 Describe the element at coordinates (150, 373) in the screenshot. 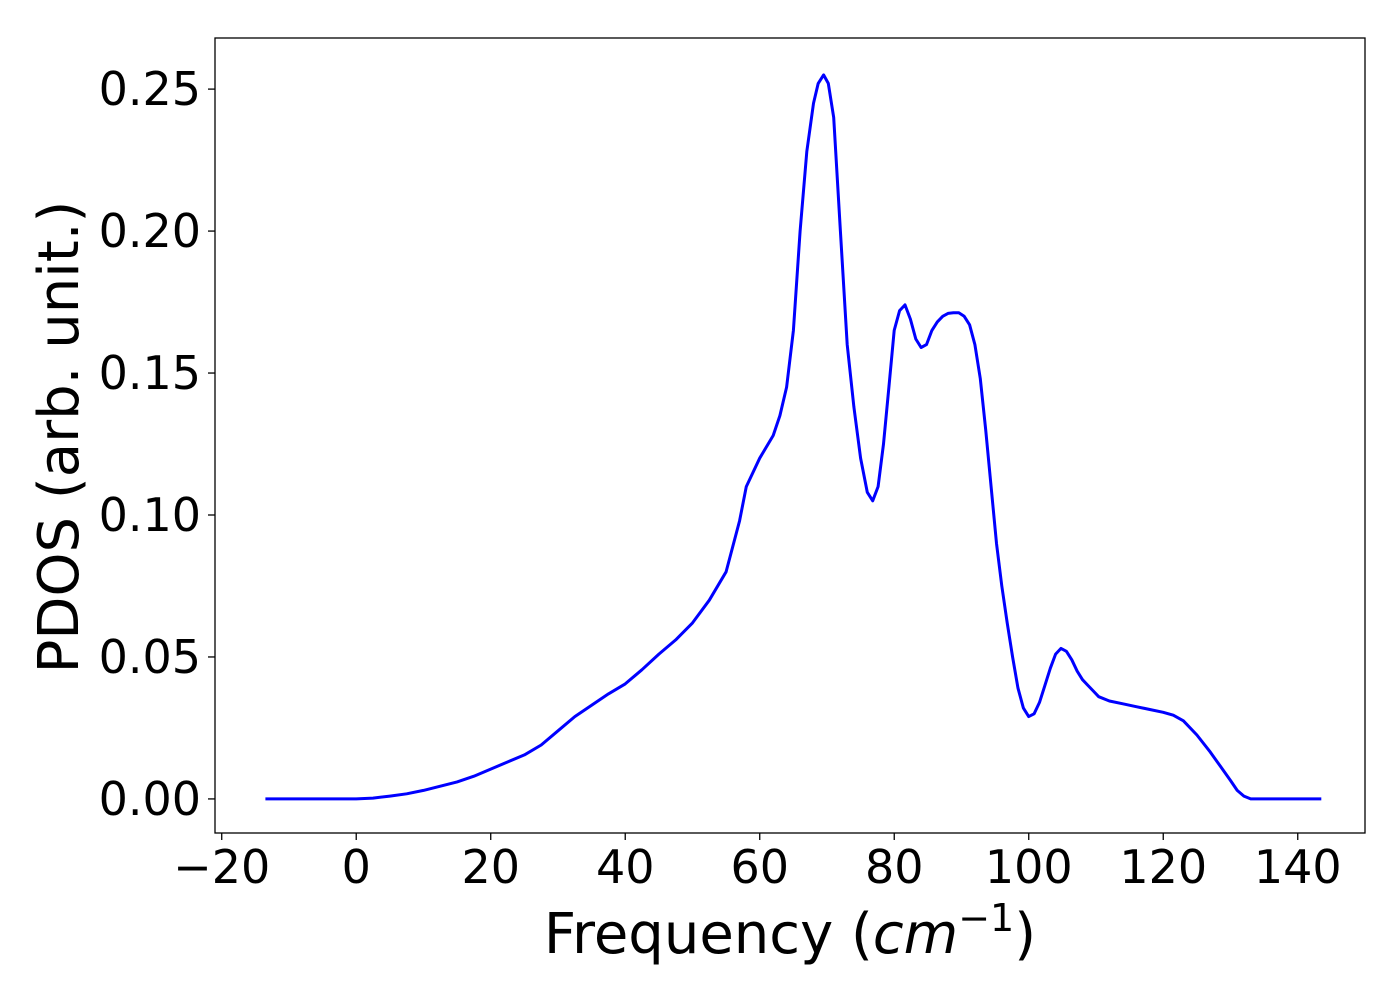

I see `y-tick-label: 0.15` at that location.